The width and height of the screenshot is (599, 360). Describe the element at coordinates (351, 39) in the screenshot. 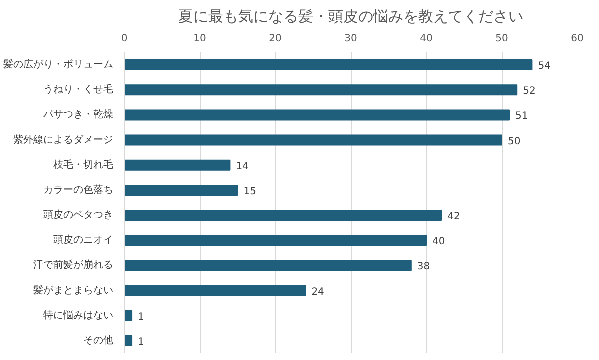

I see `x-tick-label: 30` at that location.